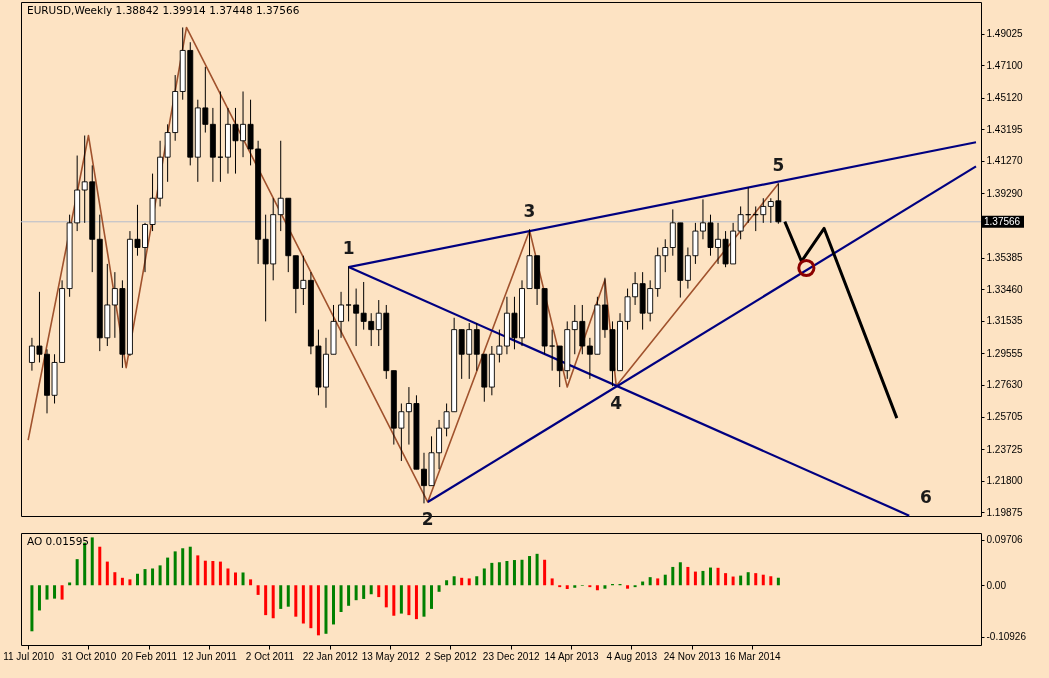  I want to click on x-tick-label: 2 Oct 2011, so click(270, 656).